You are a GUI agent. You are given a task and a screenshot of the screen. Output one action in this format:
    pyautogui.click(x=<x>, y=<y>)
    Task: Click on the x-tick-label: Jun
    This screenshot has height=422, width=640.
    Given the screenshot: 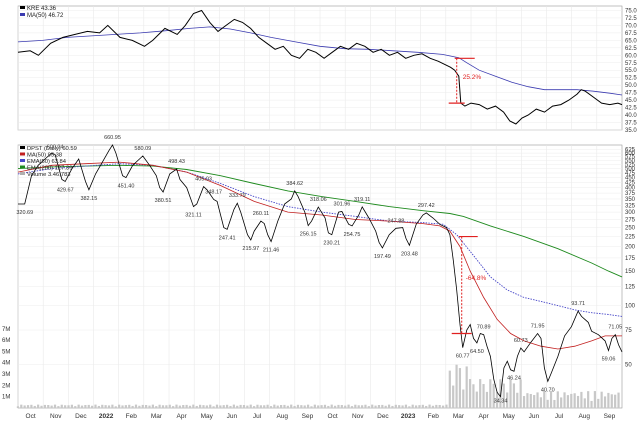 What is the action you would take?
    pyautogui.click(x=534, y=416)
    